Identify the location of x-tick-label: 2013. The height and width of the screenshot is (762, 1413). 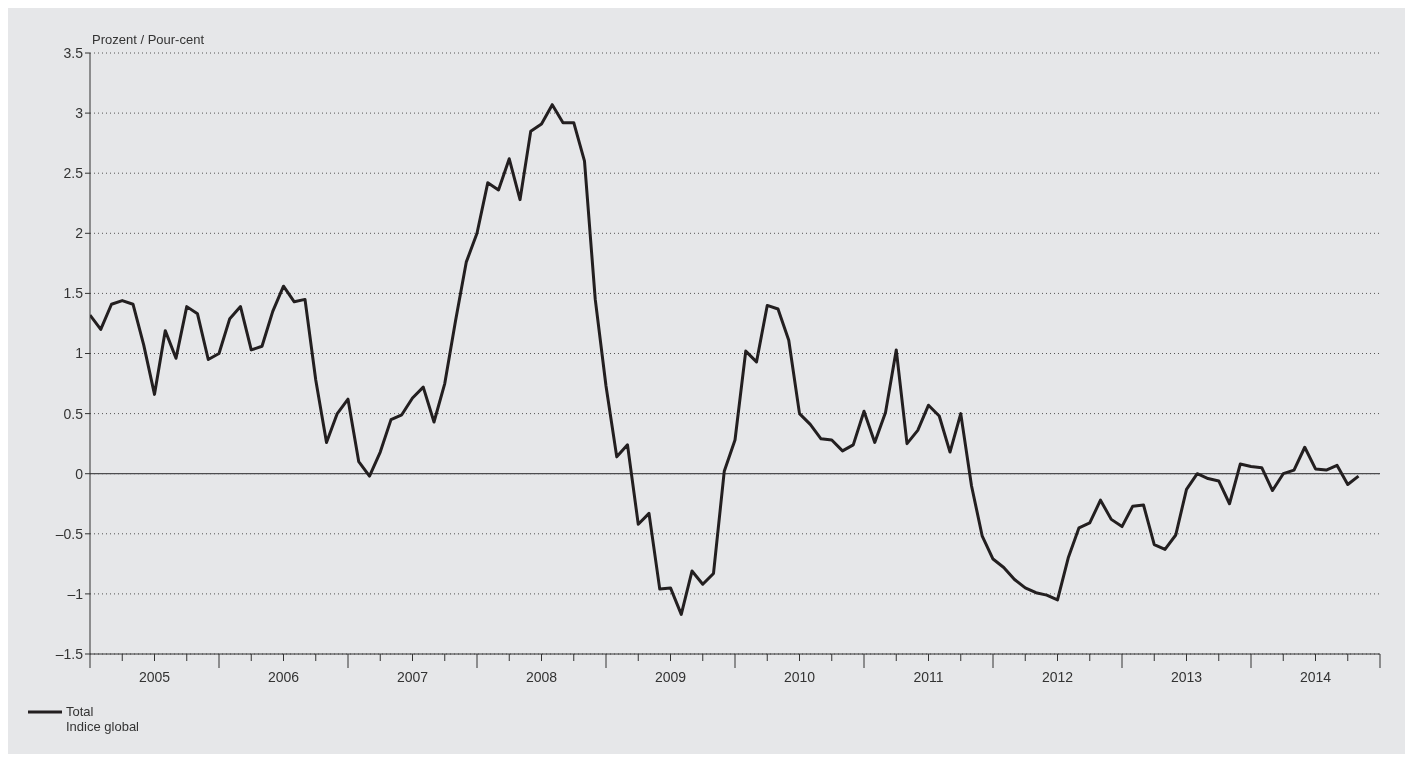
(1186, 677).